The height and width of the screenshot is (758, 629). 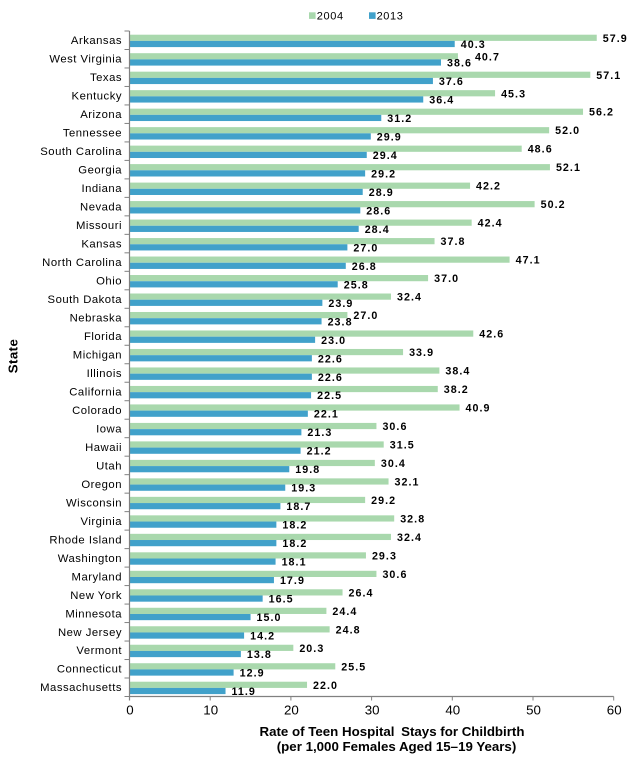 What do you see at coordinates (97, 97) in the screenshot?
I see `svg-text: Kentucky` at bounding box center [97, 97].